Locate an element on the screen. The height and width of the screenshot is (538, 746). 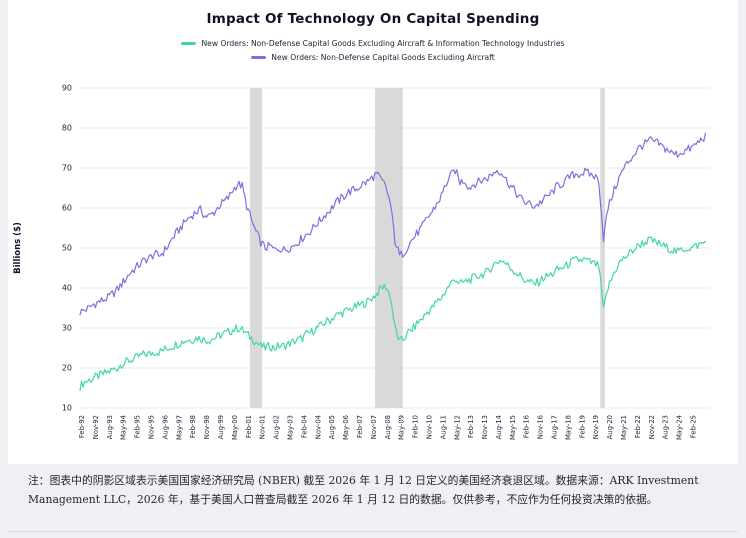
svg-text: 20 is located at coordinates (67, 368).